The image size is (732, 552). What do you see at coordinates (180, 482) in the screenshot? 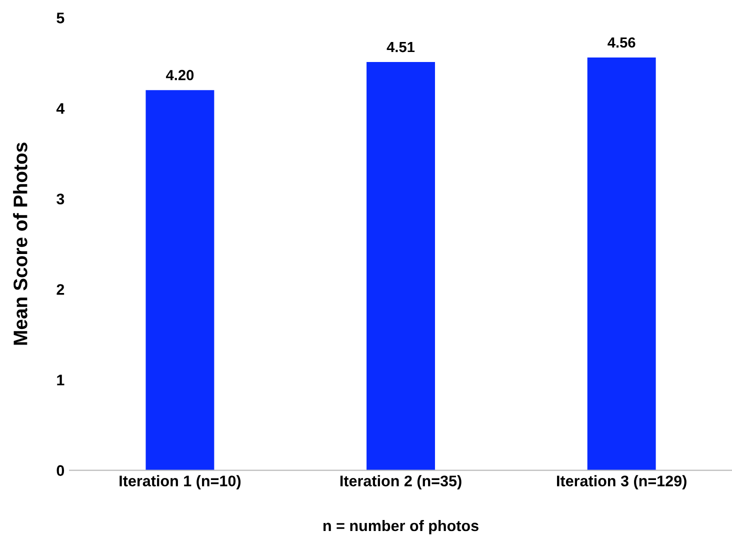
I see `x-tick-label: Iteration 1 (n=10)` at bounding box center [180, 482].